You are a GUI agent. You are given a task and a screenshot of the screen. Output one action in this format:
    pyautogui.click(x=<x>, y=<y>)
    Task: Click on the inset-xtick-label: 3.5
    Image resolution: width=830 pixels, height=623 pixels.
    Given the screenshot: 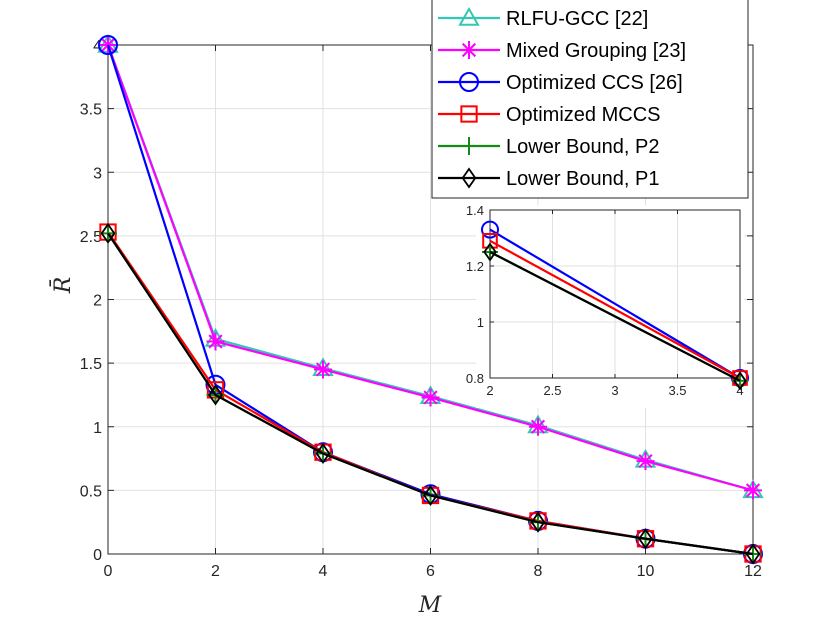 What is the action you would take?
    pyautogui.click(x=677, y=390)
    